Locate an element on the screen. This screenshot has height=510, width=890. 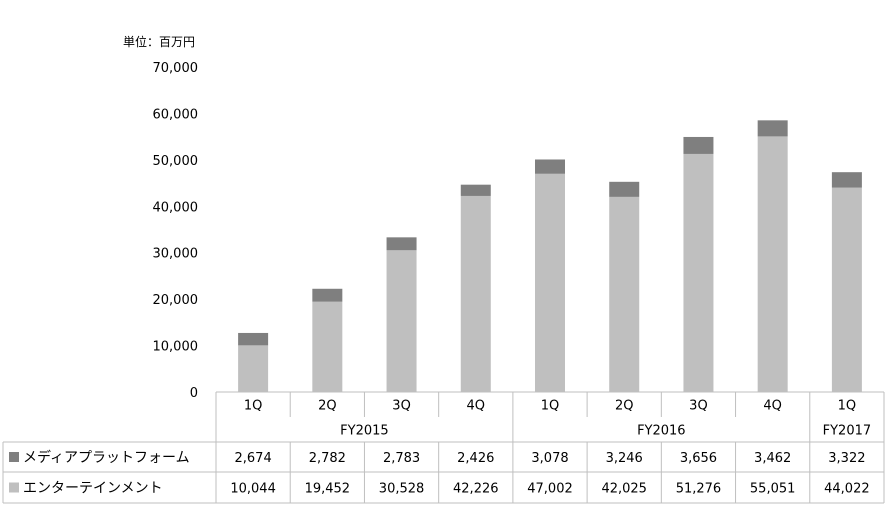
table-value: 3,462 is located at coordinates (772, 458).